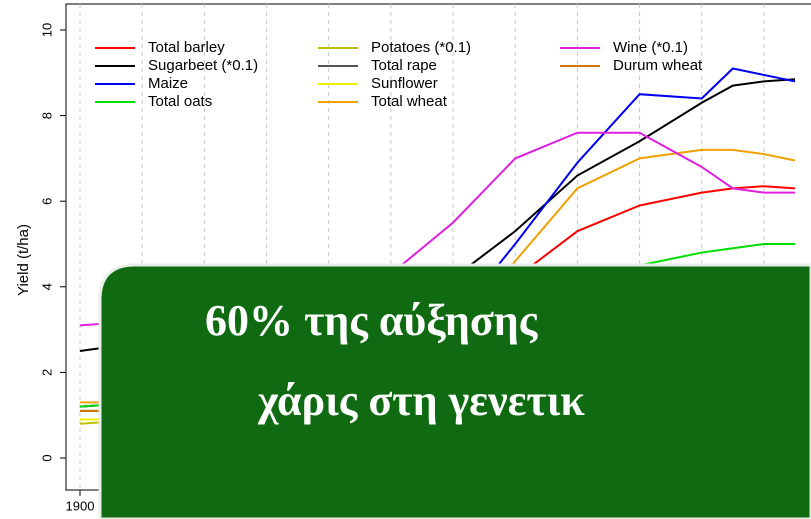 This screenshot has height=519, width=811. What do you see at coordinates (186, 47) in the screenshot?
I see `legend-label: Total barley` at bounding box center [186, 47].